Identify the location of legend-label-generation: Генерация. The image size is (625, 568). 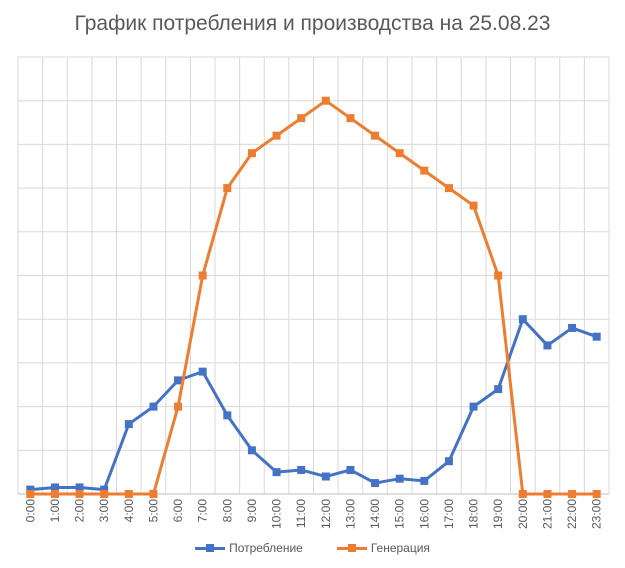
(400, 548).